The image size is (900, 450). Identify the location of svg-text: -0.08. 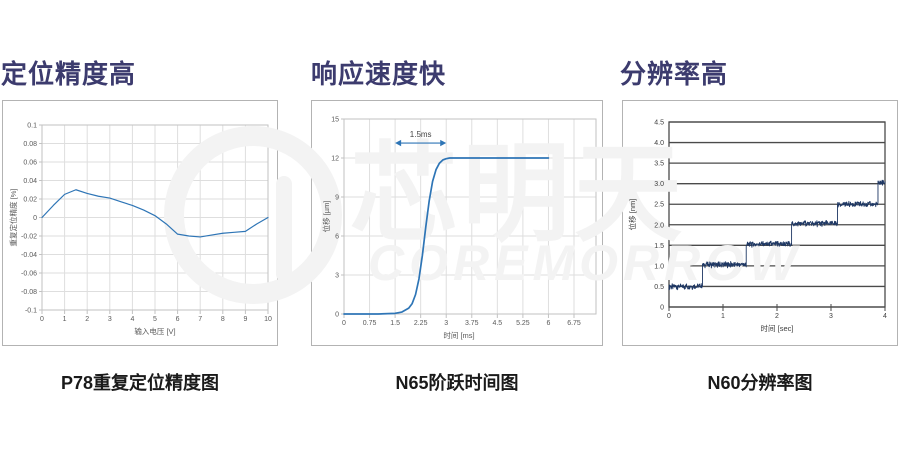
(29, 292).